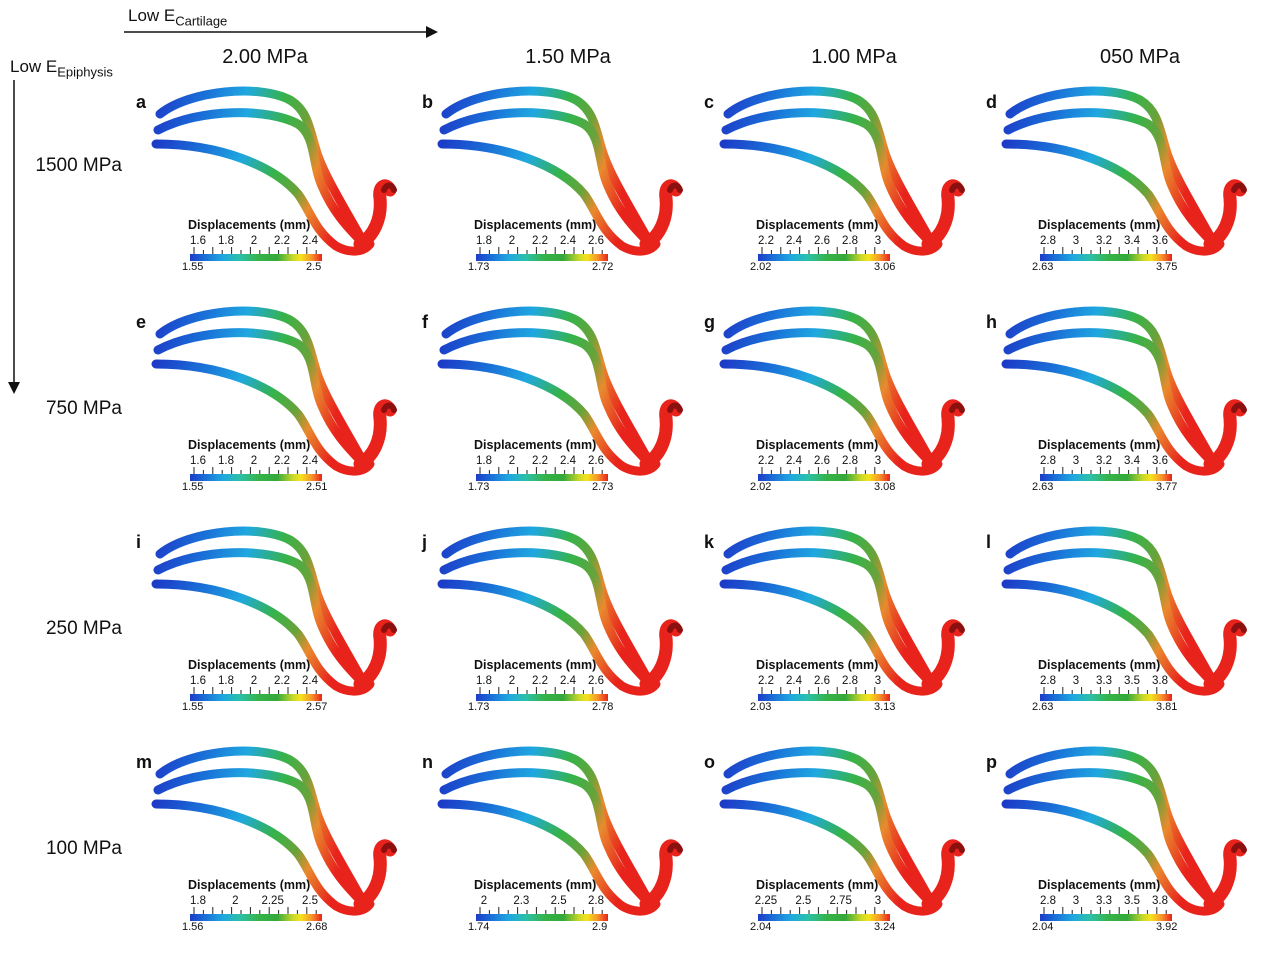 The height and width of the screenshot is (970, 1267). What do you see at coordinates (83, 848) in the screenshot?
I see `row-header: 100 MPa` at bounding box center [83, 848].